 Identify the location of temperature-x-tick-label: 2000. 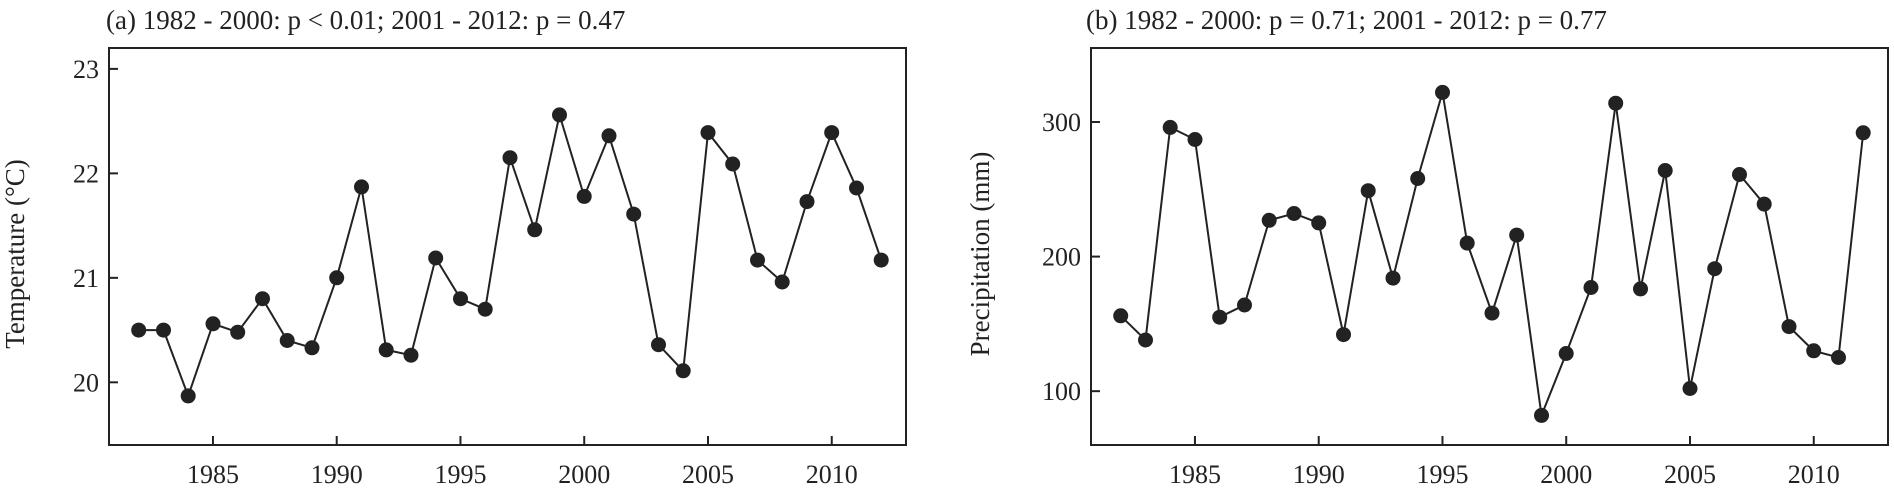
(584, 474).